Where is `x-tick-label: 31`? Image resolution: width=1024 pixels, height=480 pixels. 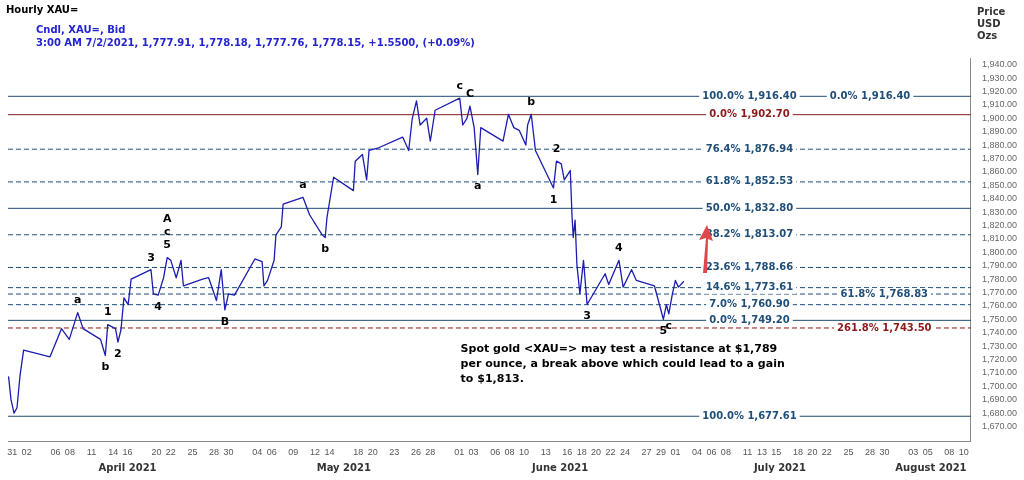 x-tick-label: 31 is located at coordinates (12, 452).